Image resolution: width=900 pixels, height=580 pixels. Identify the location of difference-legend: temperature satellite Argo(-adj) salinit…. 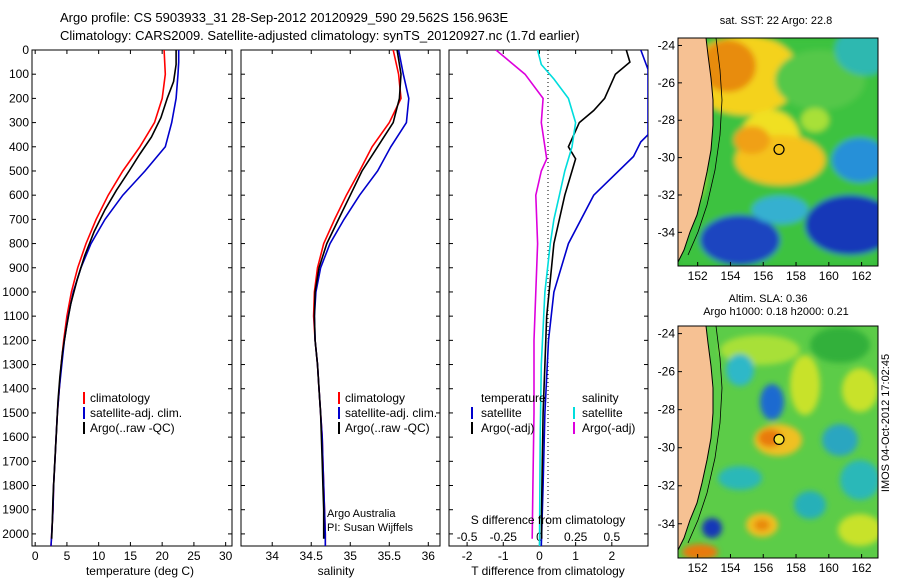
(553, 413).